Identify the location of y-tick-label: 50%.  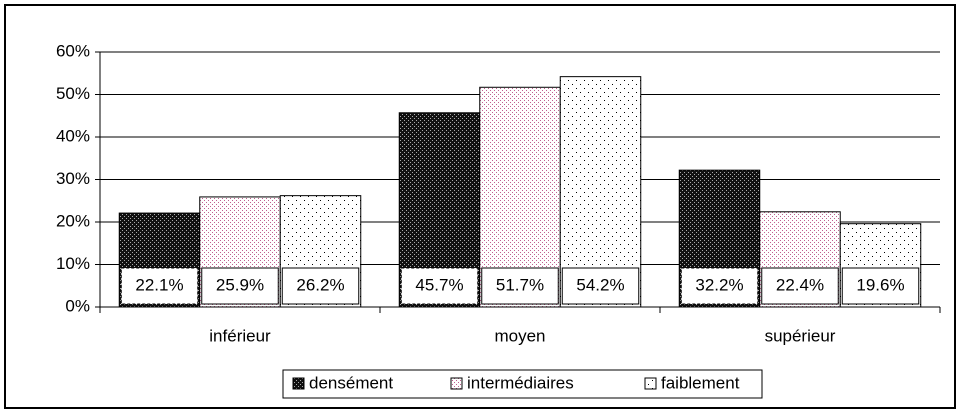
(73, 93).